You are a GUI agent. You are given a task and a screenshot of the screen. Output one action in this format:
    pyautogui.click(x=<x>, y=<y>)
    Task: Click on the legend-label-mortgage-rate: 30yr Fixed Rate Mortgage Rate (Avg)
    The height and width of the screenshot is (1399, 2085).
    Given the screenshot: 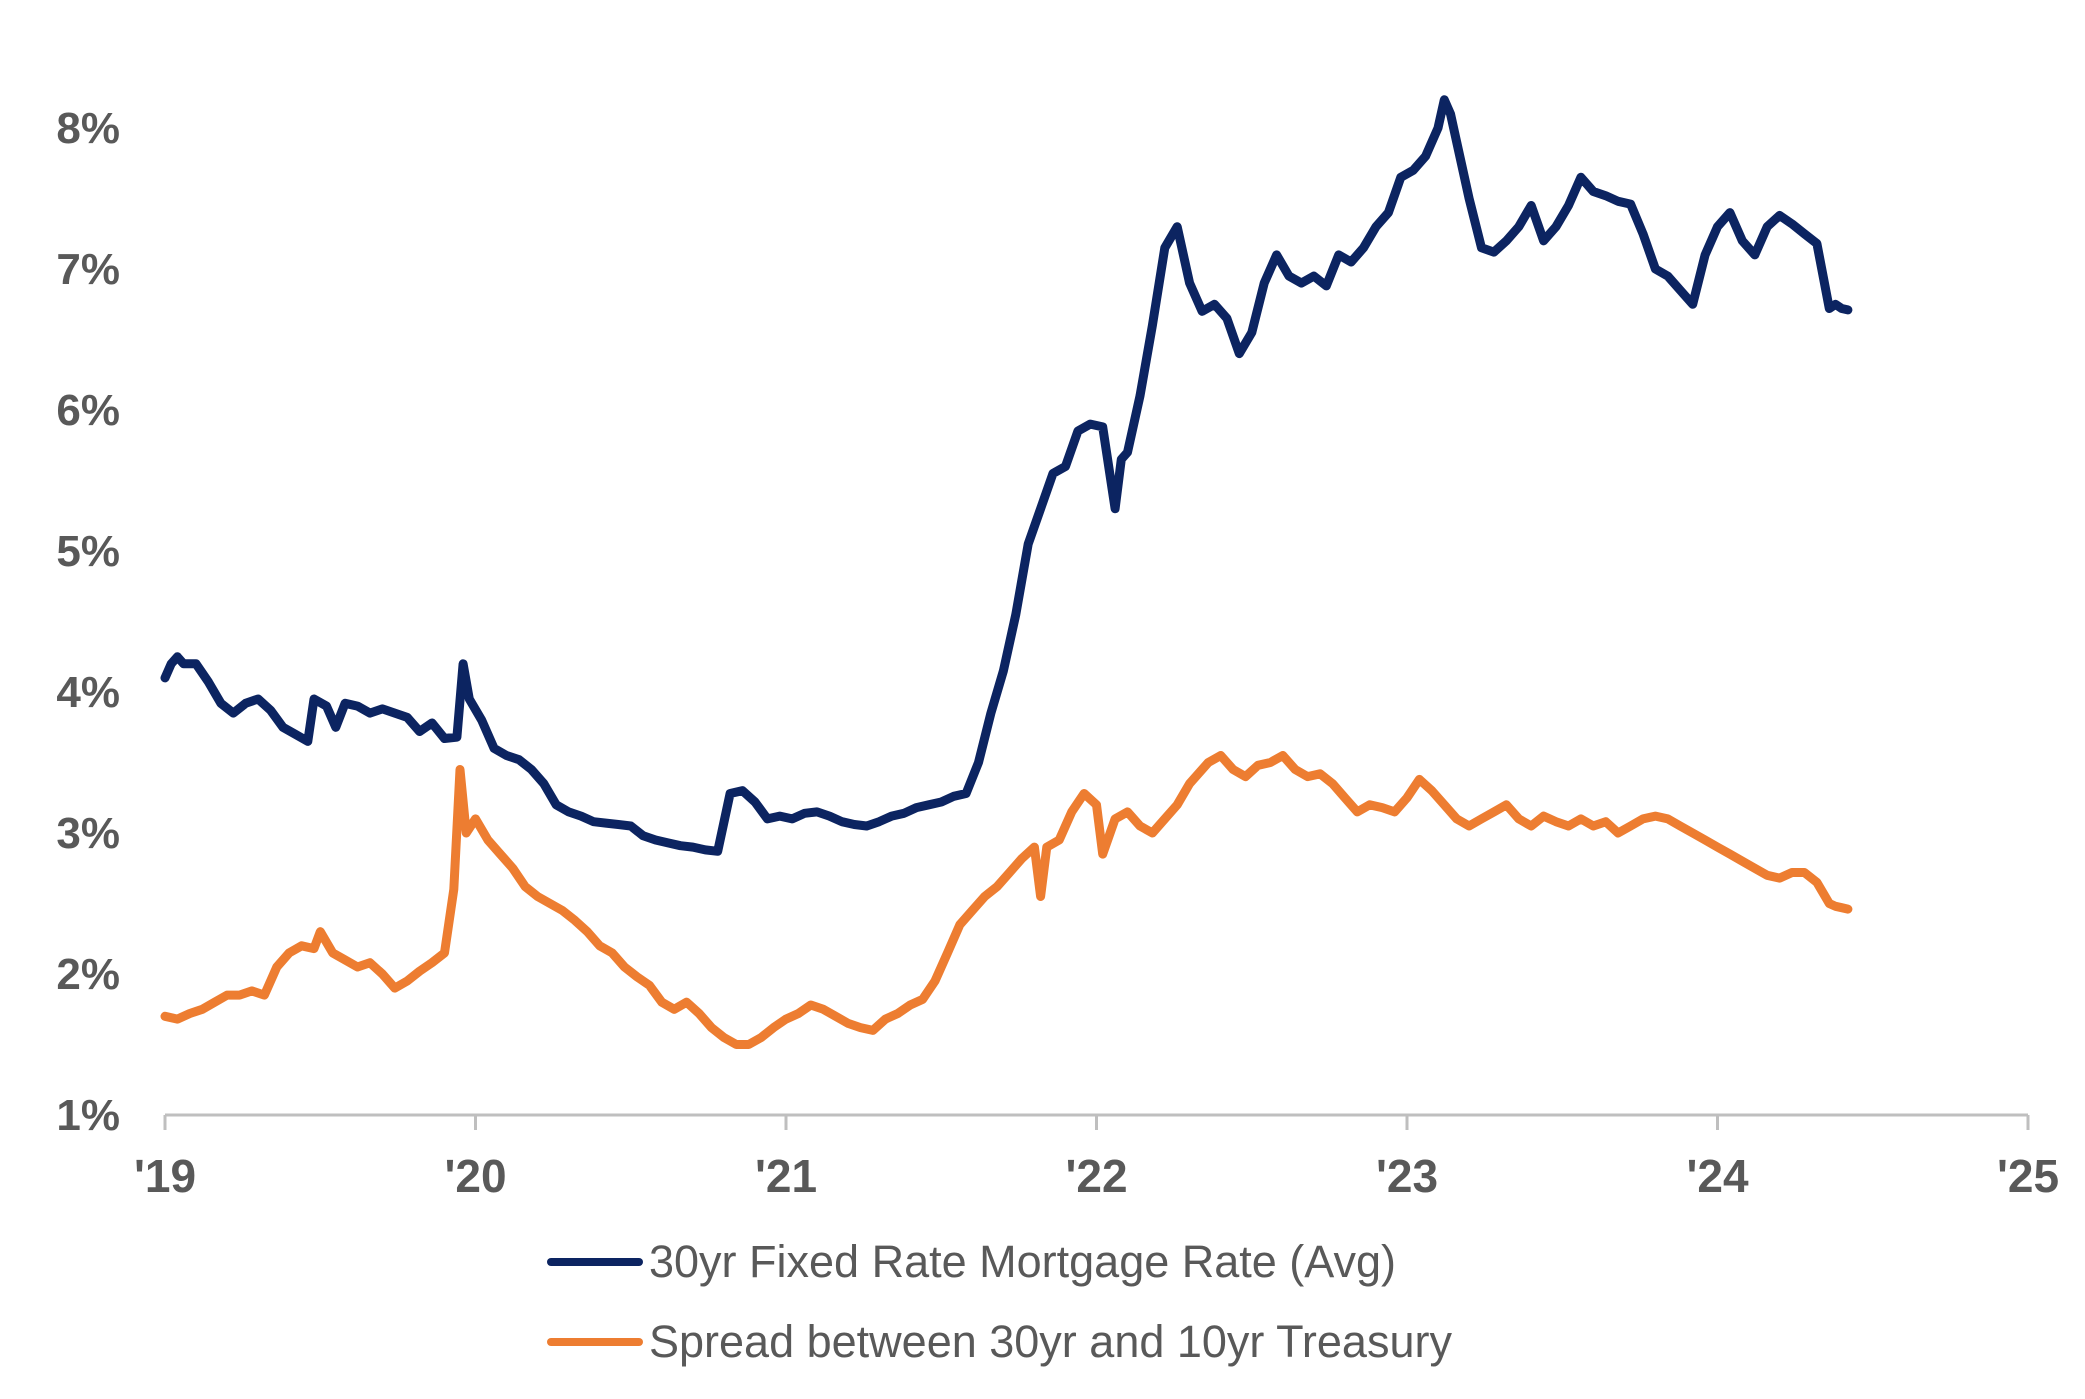 What is the action you would take?
    pyautogui.click(x=1023, y=1261)
    